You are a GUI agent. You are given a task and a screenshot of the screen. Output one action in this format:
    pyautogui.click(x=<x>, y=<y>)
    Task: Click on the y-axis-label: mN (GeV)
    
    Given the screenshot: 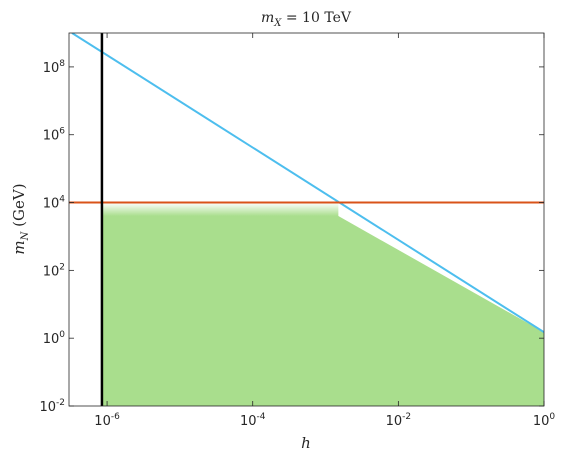 What is the action you would take?
    pyautogui.click(x=20, y=218)
    